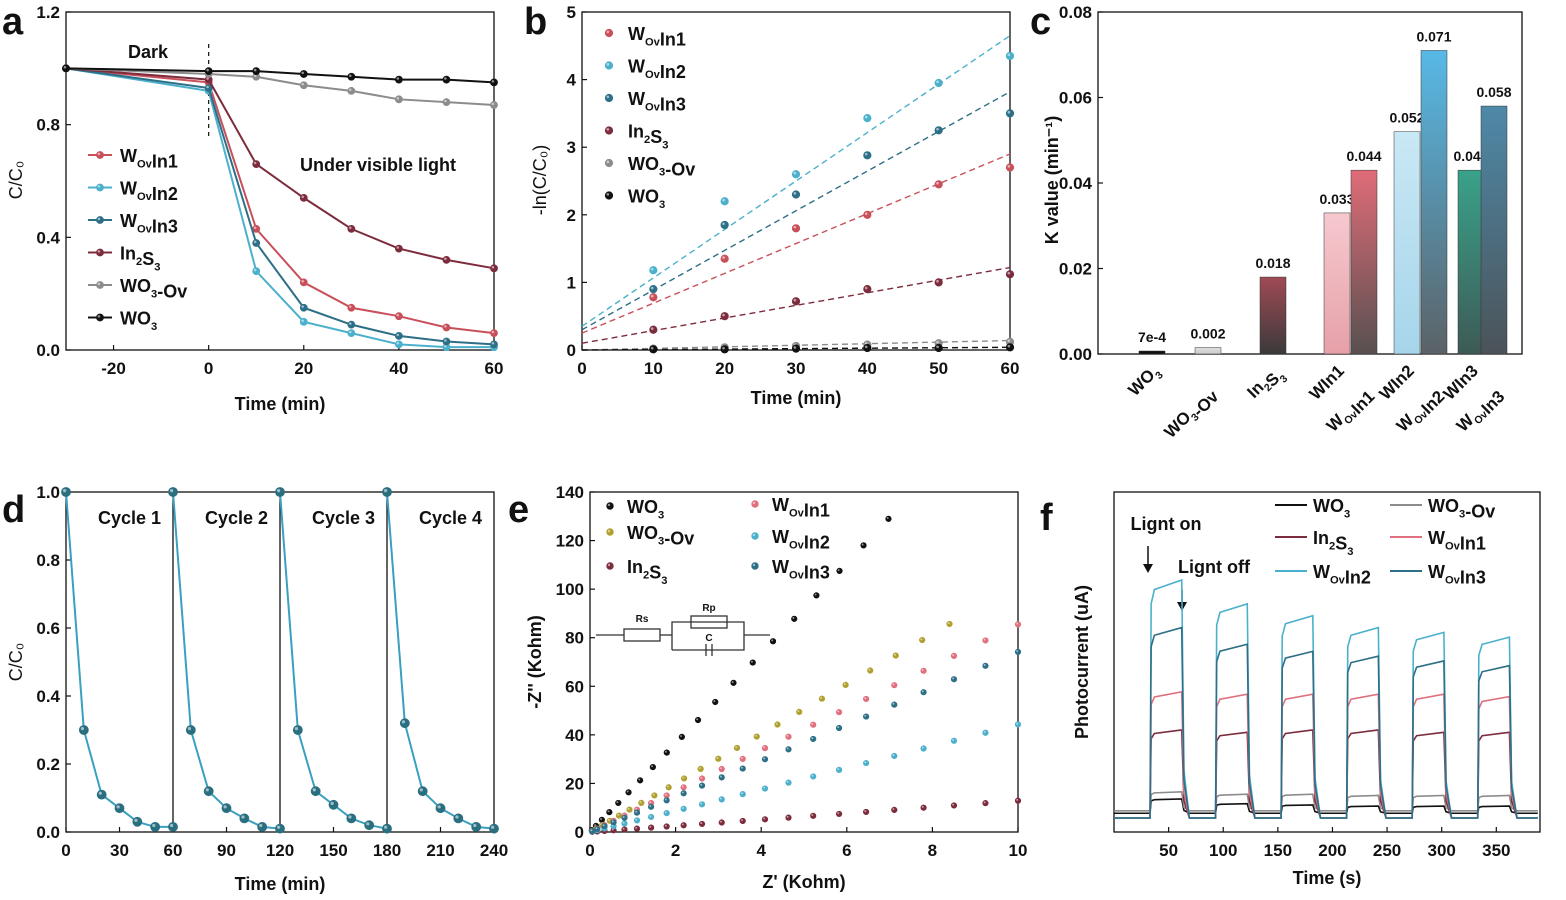  Describe the element at coordinates (149, 191) in the screenshot. I see `panel-a-legend-label: WOvIn2` at that location.